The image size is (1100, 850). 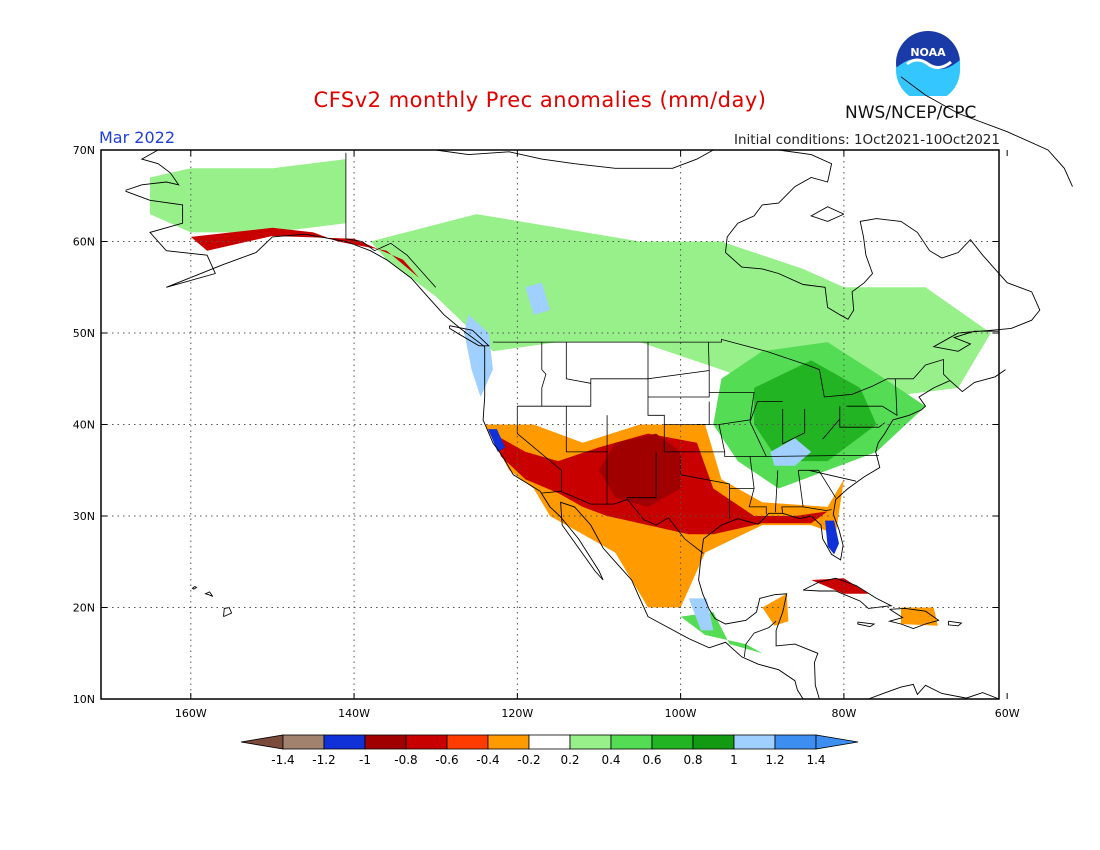 What do you see at coordinates (478, 355) in the screenshot?
I see `anomaly-region-nw_blue` at bounding box center [478, 355].